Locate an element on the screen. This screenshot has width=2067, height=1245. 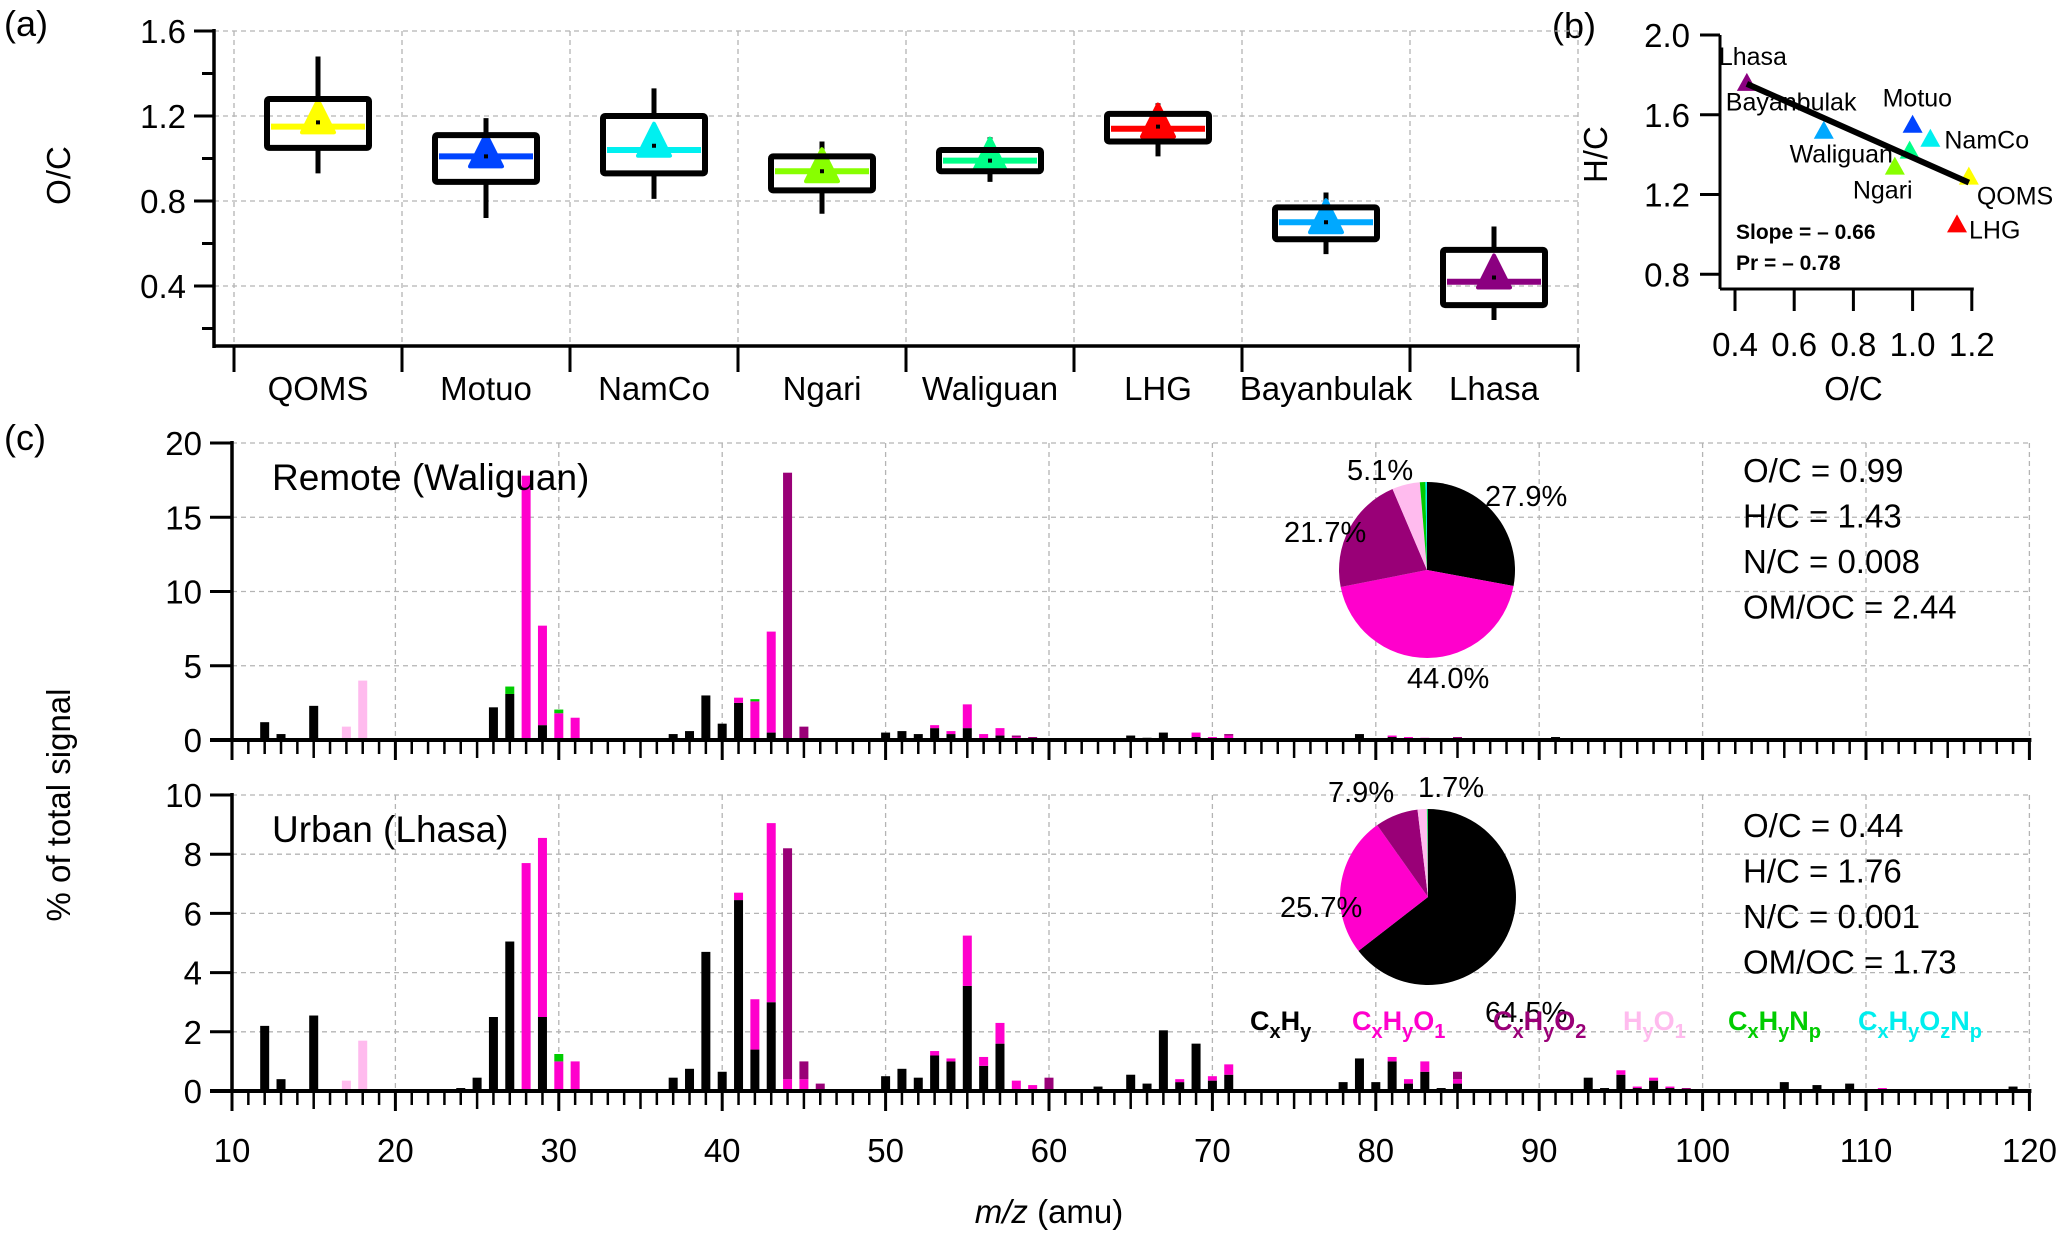
point-label: Lhasa is located at coordinates (1753, 57).